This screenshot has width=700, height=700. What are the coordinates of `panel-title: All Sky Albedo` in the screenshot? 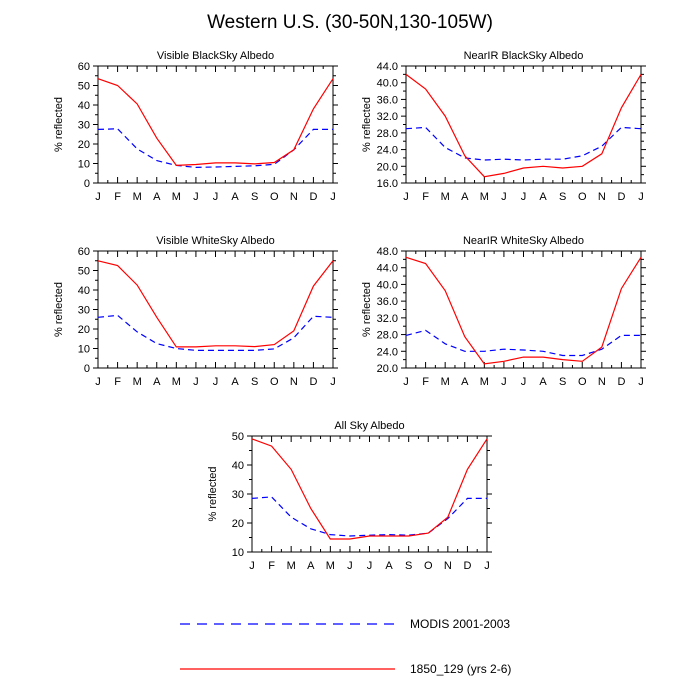 It's located at (369, 426).